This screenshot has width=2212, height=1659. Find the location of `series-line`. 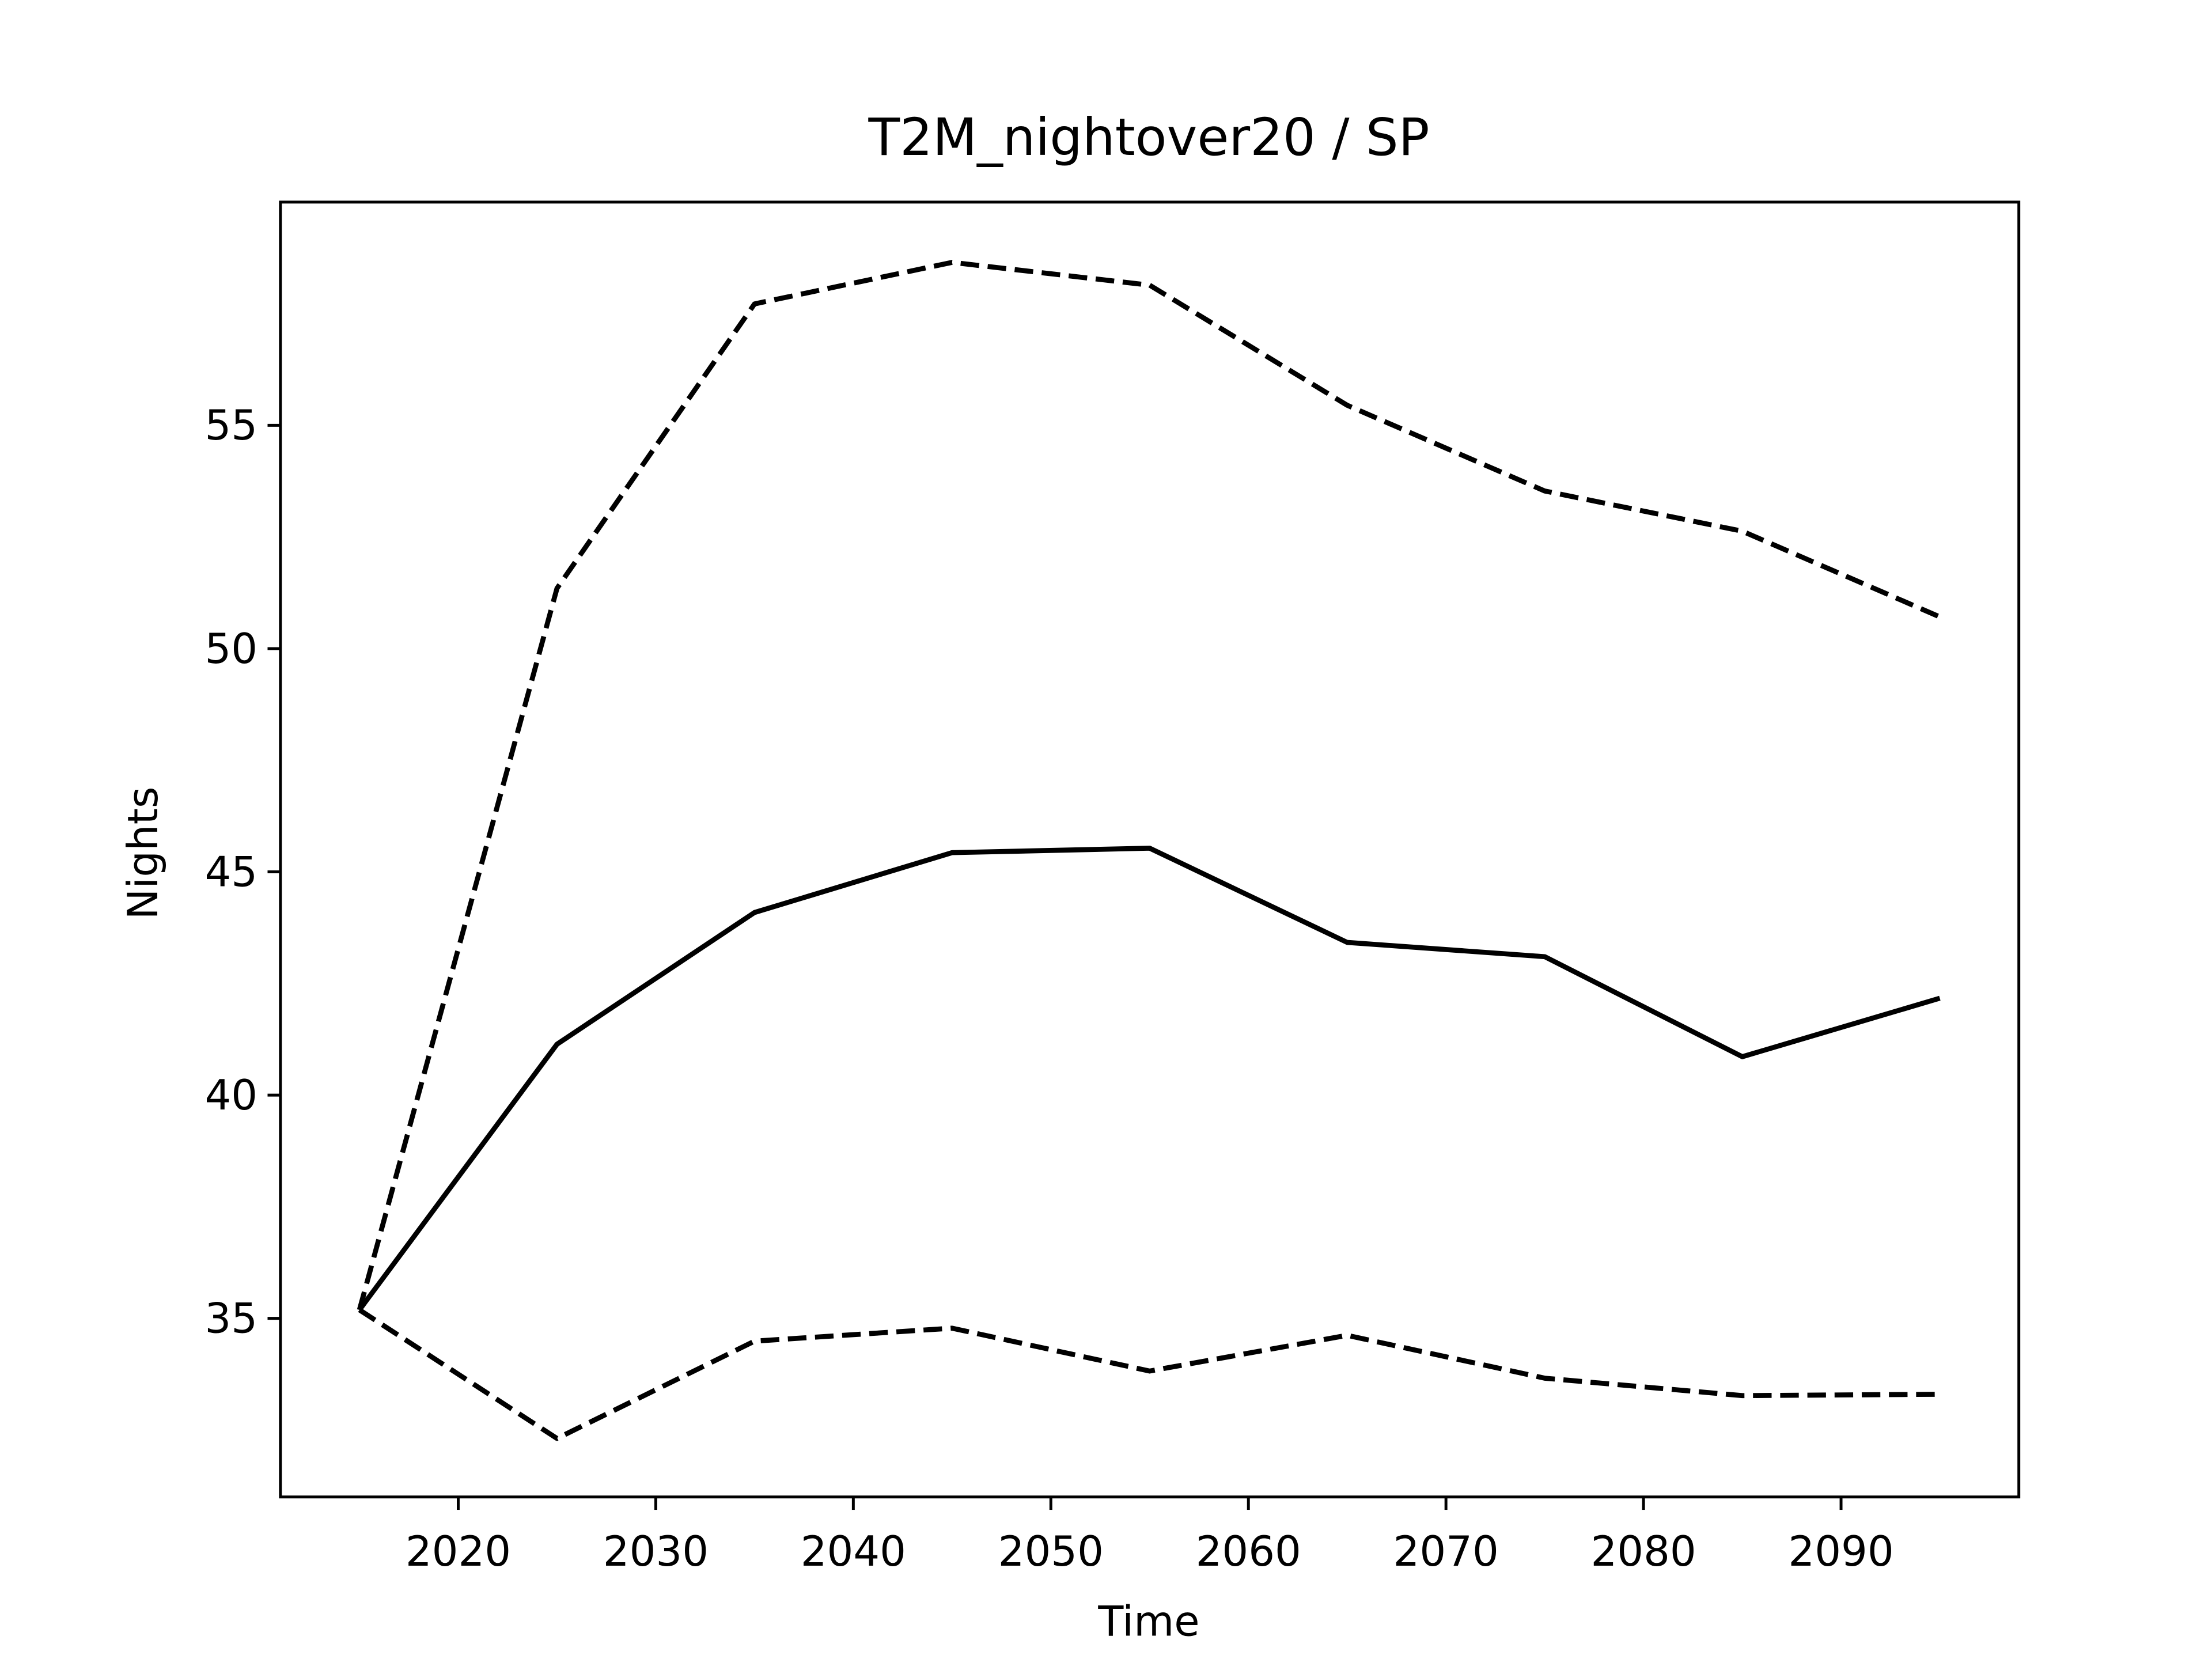

series-line is located at coordinates (1149, 1374).